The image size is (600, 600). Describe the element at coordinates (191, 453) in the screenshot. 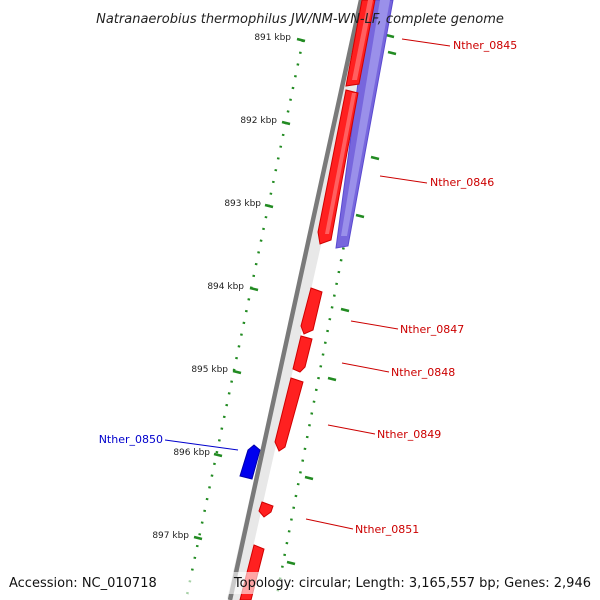

I see `kbp-label: 896 kbp` at that location.